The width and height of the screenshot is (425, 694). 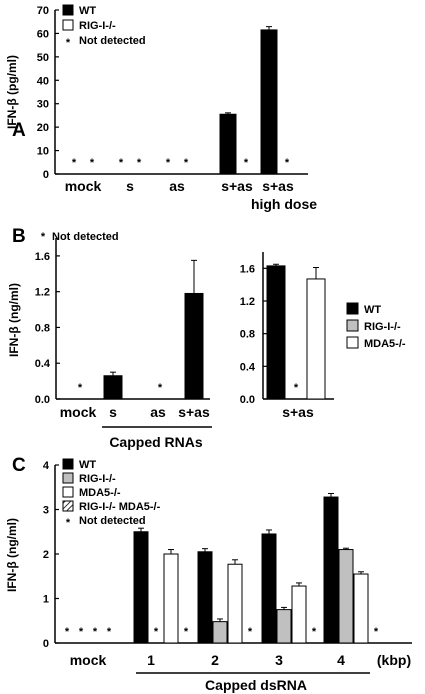 What do you see at coordinates (256, 685) in the screenshot?
I see `group-label: Capped dsRNA` at bounding box center [256, 685].